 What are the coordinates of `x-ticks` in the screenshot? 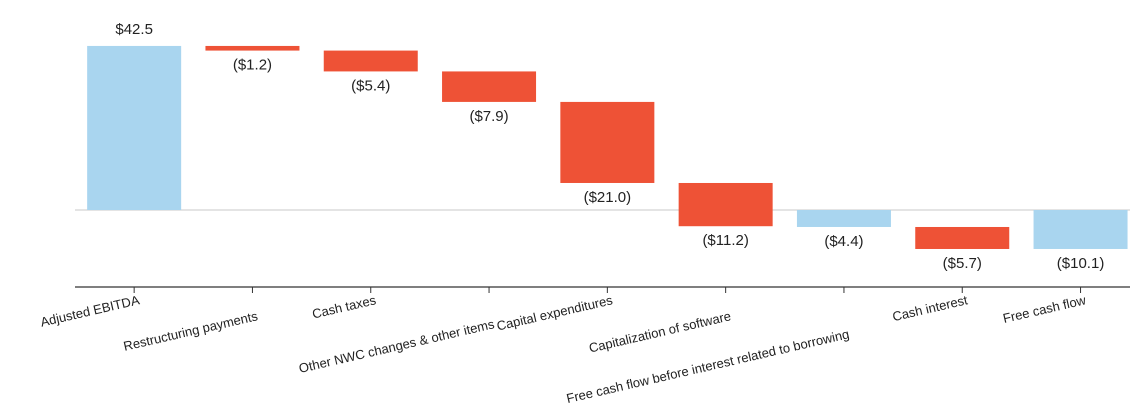 It's located at (607, 290).